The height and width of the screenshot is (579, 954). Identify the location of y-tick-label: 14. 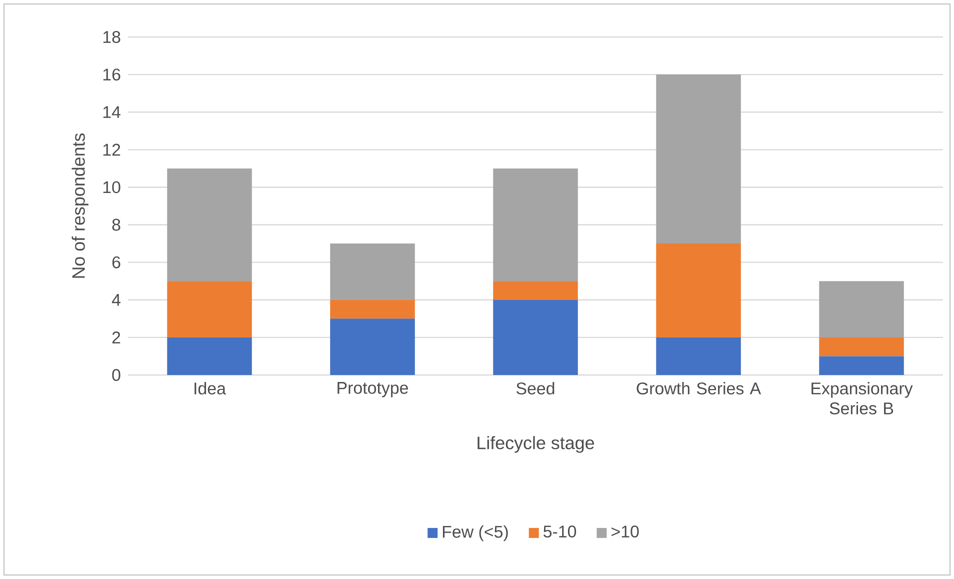
(111, 112).